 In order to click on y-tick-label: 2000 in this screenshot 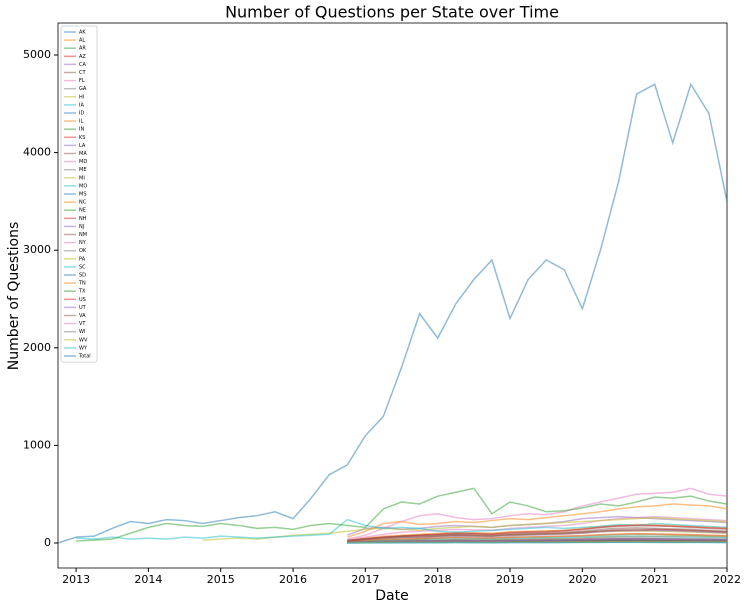, I will do `click(37, 347)`.